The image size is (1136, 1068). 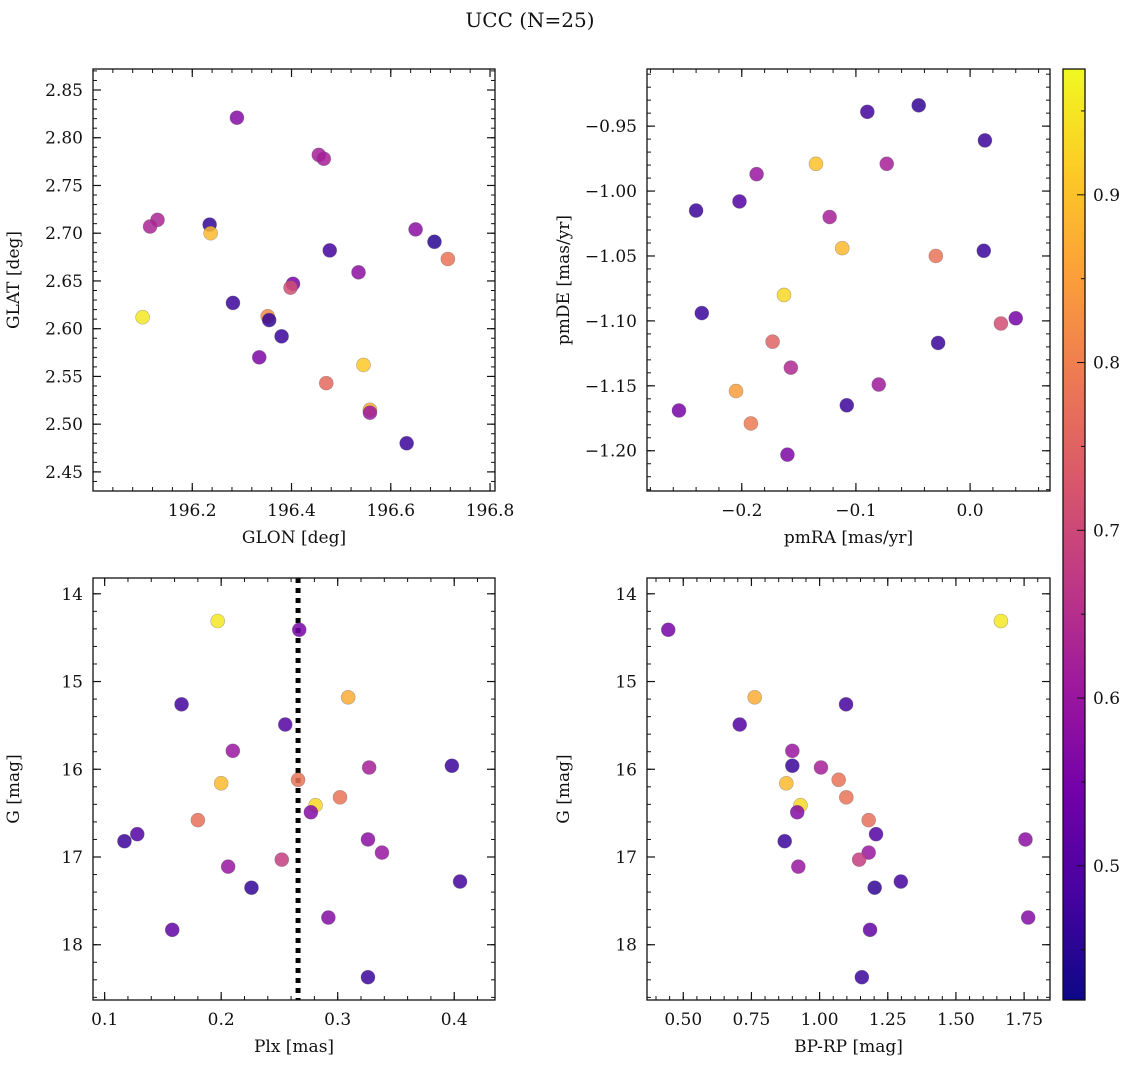 I want to click on x-tick-label: 1.50, so click(x=956, y=1020).